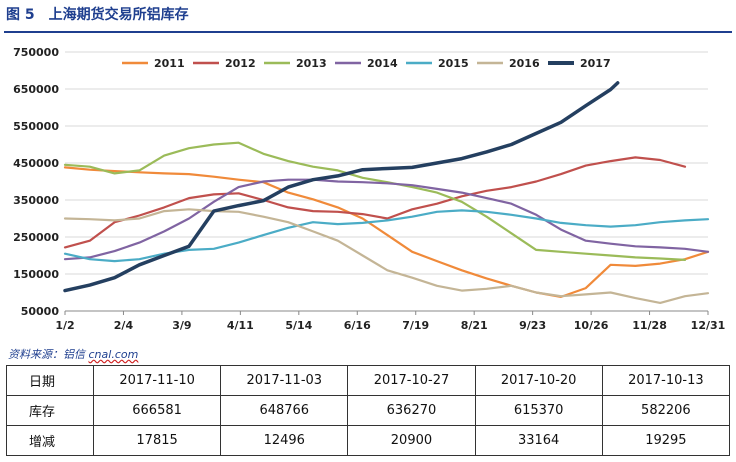 This screenshot has height=462, width=736. Describe the element at coordinates (40, 311) in the screenshot. I see `y-tick-label: 50000` at that location.